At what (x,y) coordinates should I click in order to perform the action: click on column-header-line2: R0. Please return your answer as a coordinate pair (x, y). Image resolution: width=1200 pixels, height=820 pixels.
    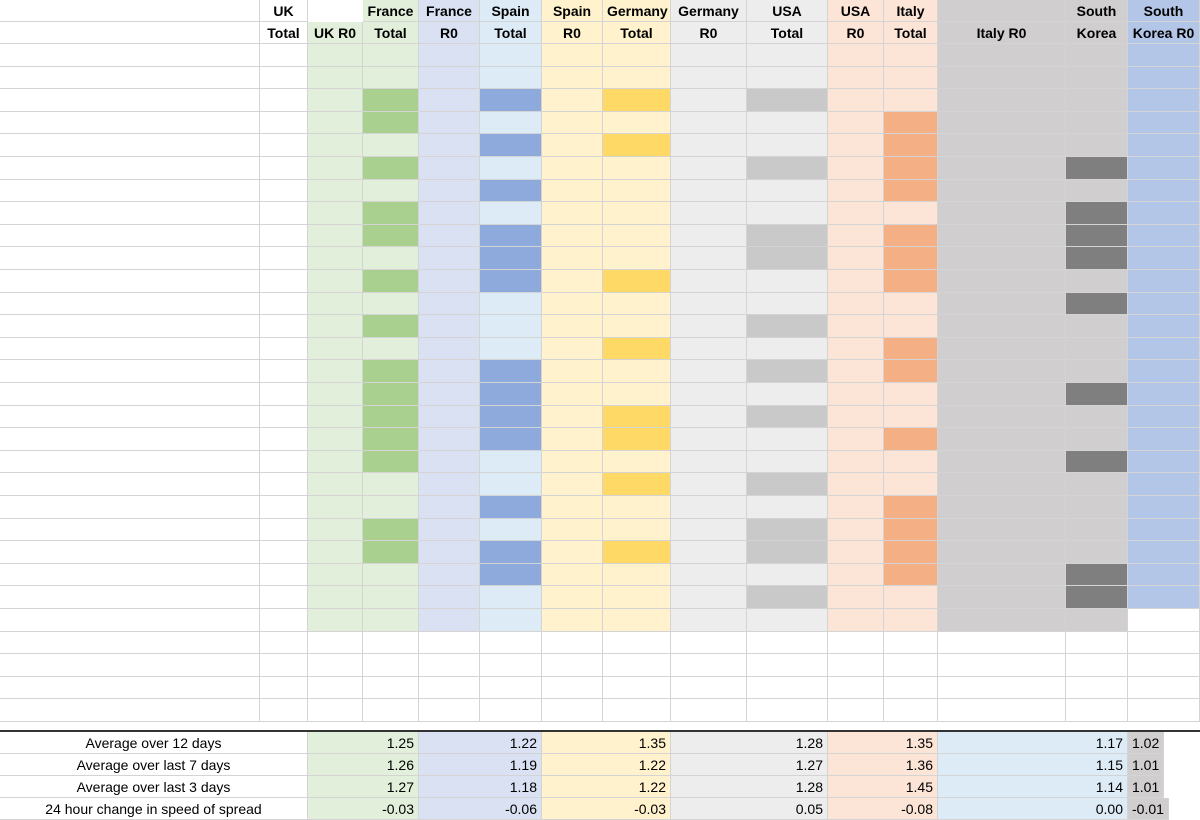
    Looking at the image, I should click on (572, 33).